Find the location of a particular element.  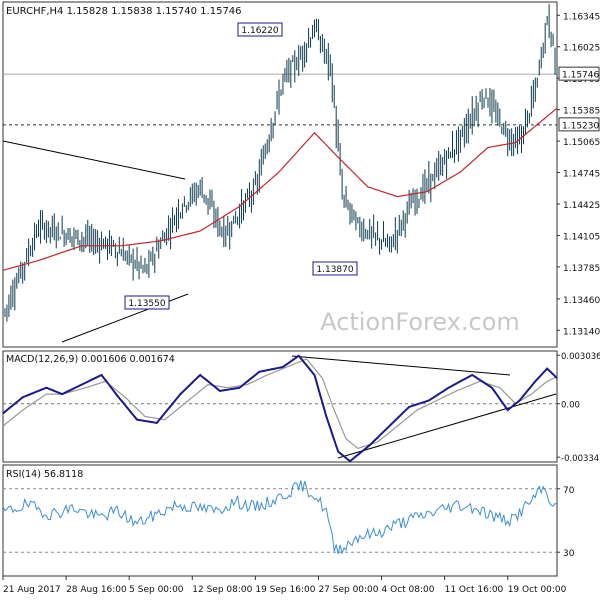

price-y-tick-label: 1.14105 is located at coordinates (581, 237).